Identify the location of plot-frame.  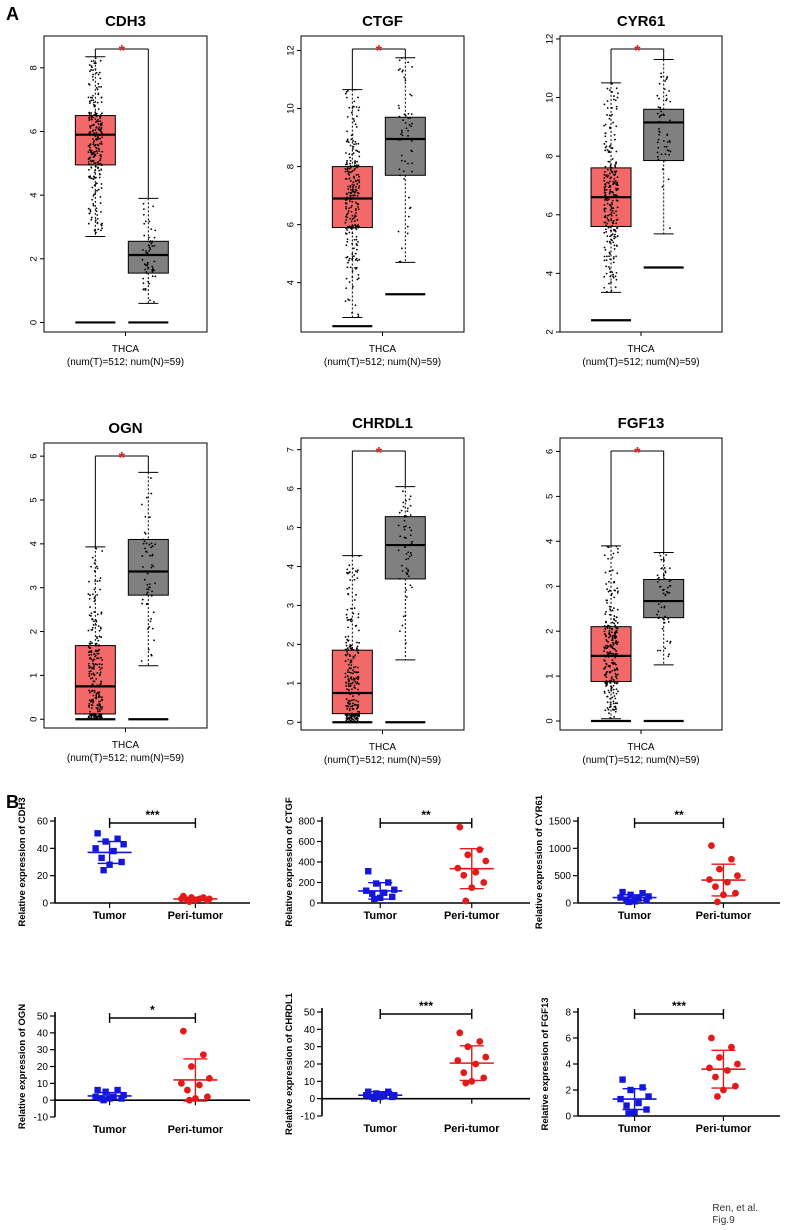
(641, 584).